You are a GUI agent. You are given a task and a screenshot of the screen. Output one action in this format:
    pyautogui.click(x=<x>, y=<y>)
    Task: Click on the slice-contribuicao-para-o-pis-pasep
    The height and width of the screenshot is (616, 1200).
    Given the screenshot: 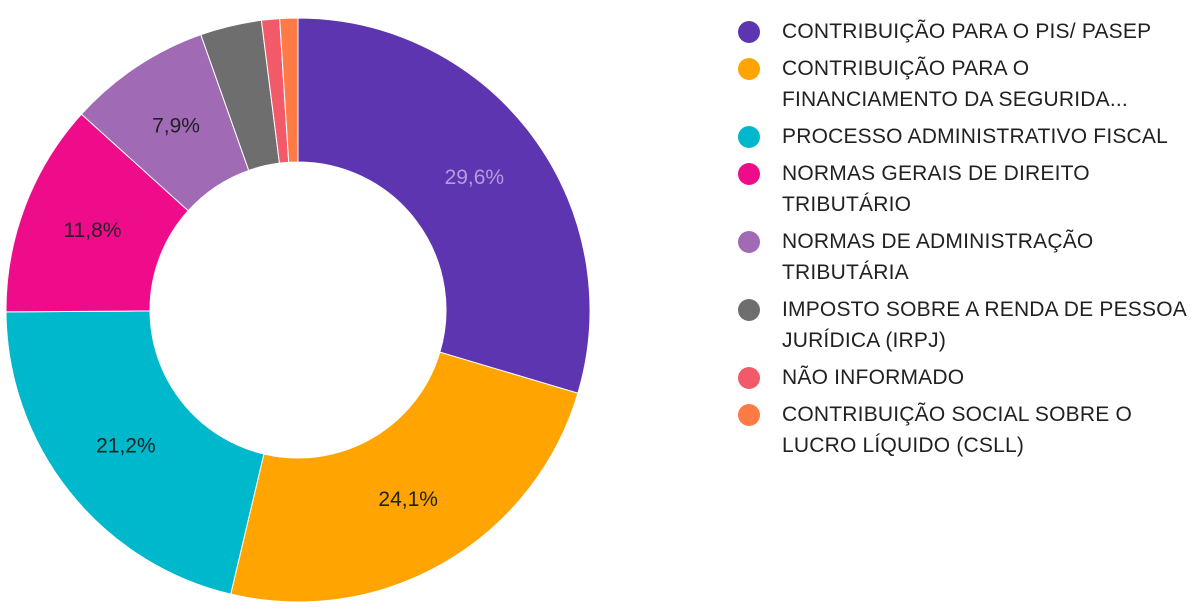 What is the action you would take?
    pyautogui.click(x=444, y=205)
    